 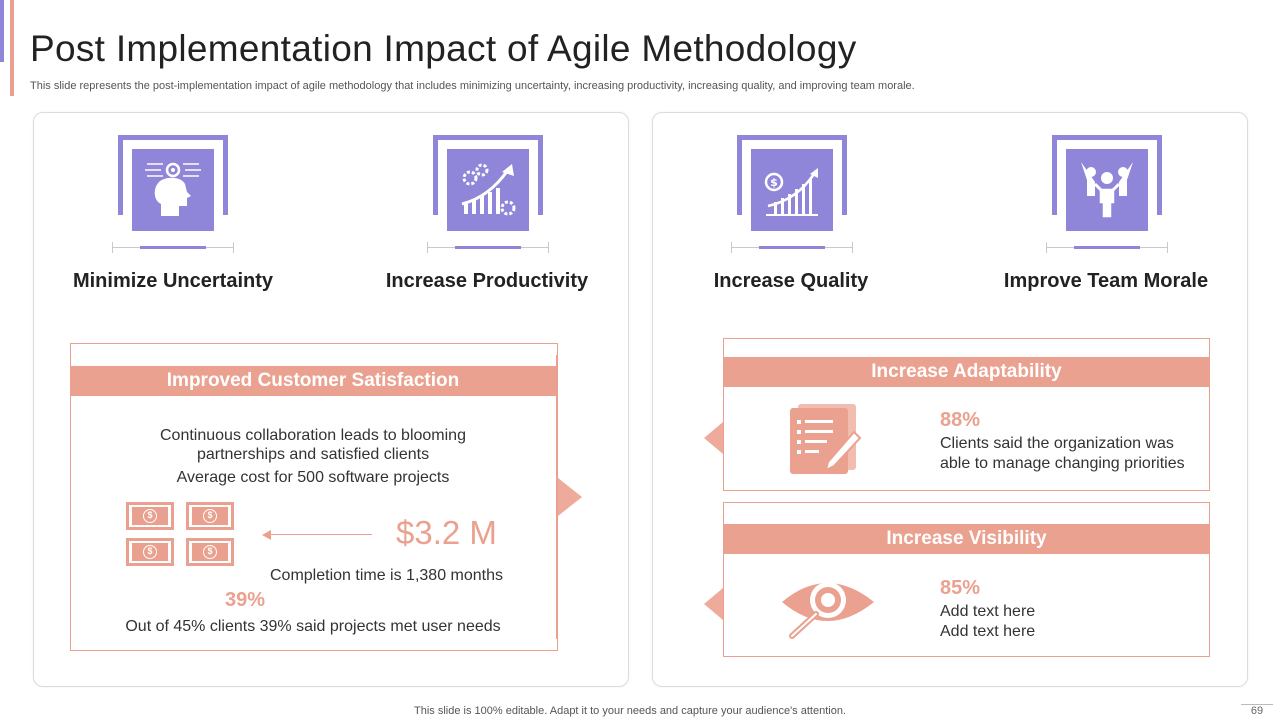 What do you see at coordinates (557, 497) in the screenshot?
I see `box-edge` at bounding box center [557, 497].